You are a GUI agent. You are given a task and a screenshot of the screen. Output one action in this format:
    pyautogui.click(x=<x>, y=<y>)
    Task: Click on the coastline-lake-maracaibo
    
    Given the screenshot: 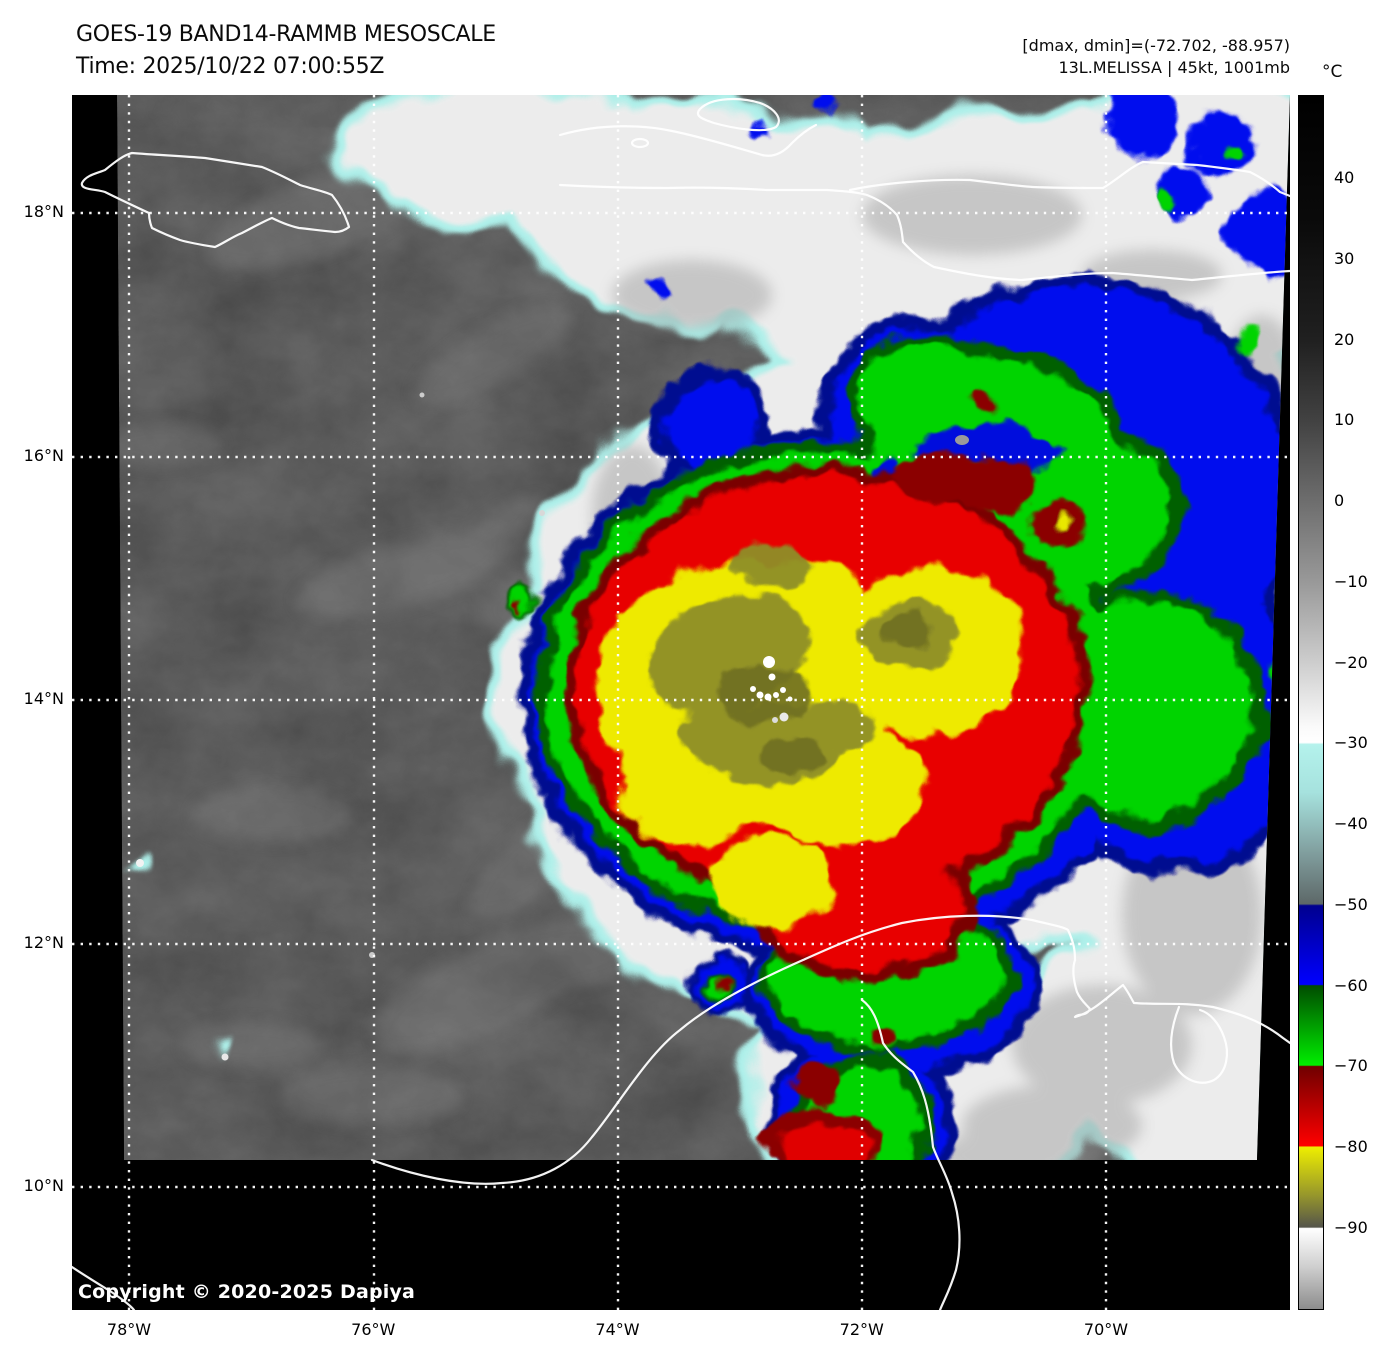 What is the action you would take?
    pyautogui.click(x=1199, y=1044)
    